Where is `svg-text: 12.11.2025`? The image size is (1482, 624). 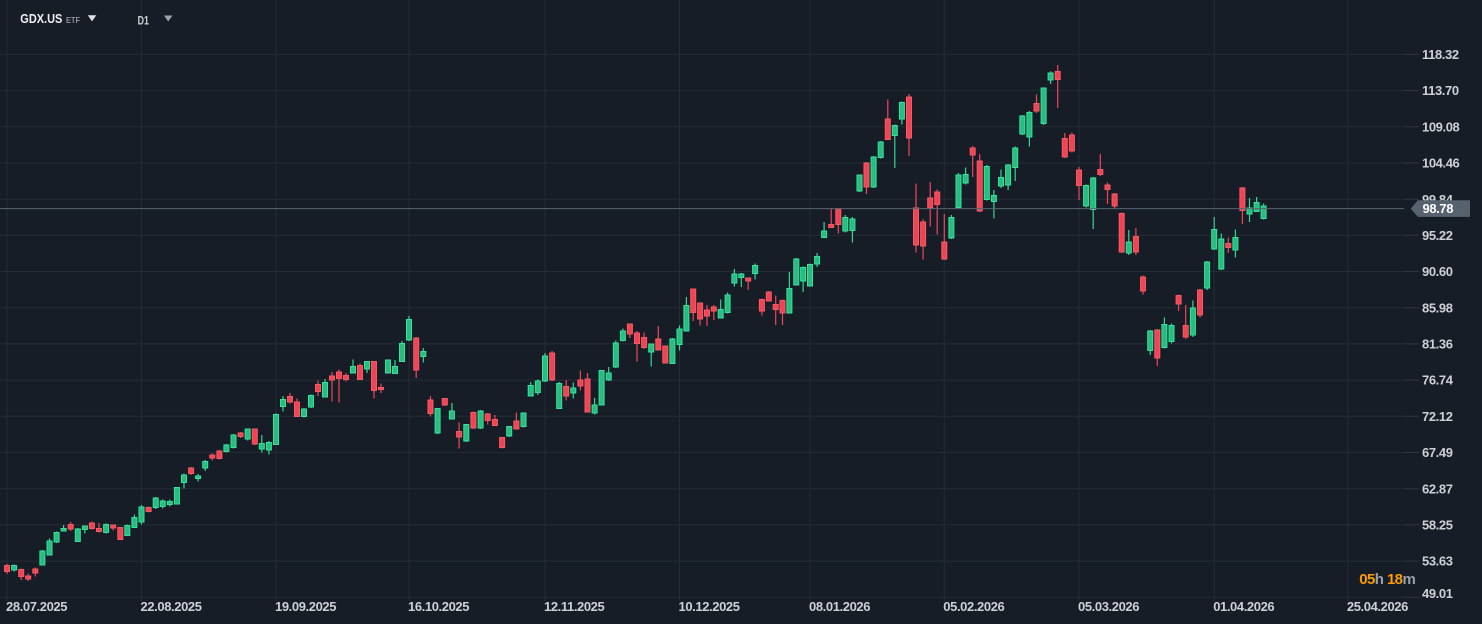
svg-text: 12.11.2025 is located at coordinates (574, 606).